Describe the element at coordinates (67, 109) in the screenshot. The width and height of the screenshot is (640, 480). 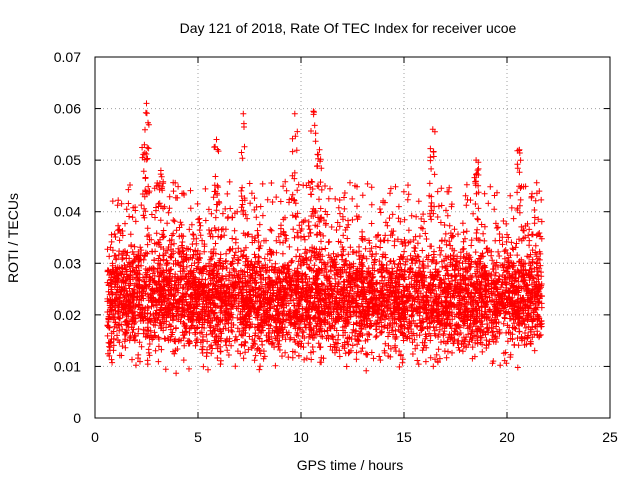
I see `y-tick-label: 0.06` at that location.